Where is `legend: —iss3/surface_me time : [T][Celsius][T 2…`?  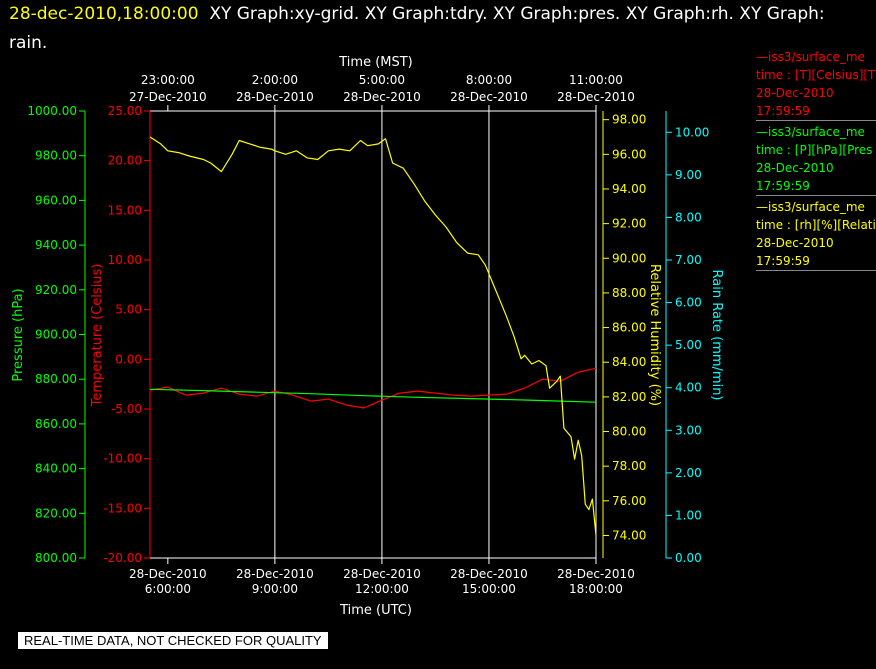 legend: —iss3/surface_me time : [T][Celsius][T 2… is located at coordinates (816, 160).